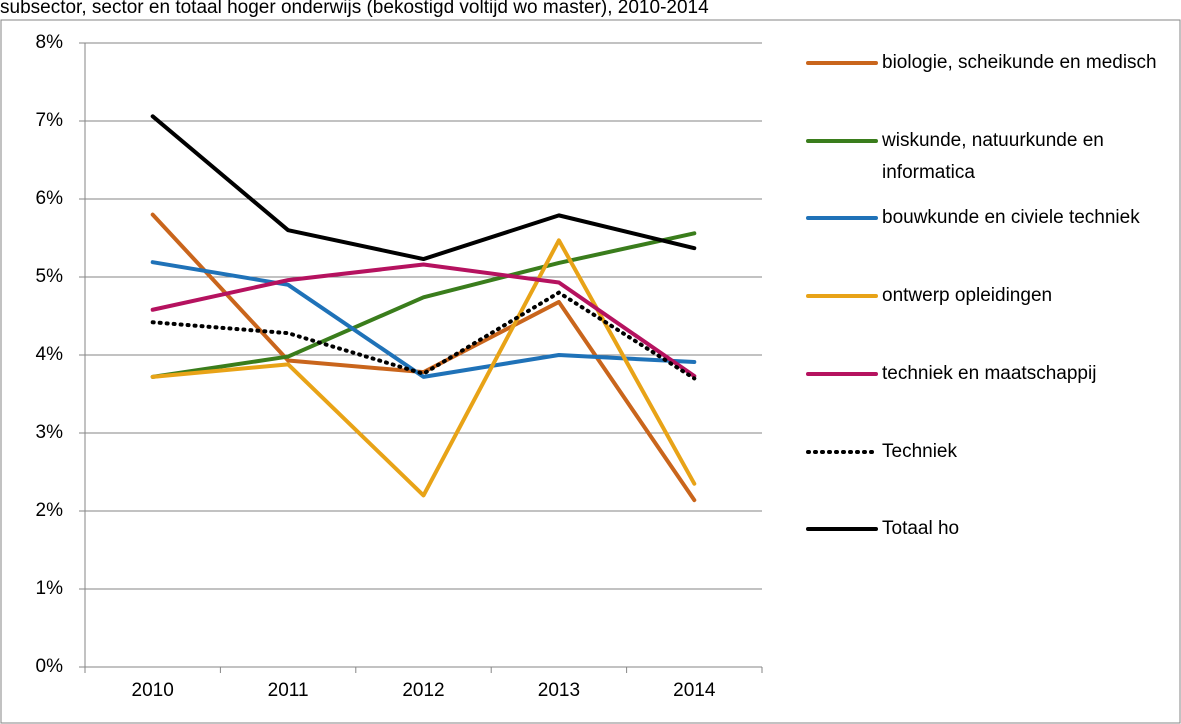  What do you see at coordinates (50, 198) in the screenshot?
I see `y-tick-label: 6%` at bounding box center [50, 198].